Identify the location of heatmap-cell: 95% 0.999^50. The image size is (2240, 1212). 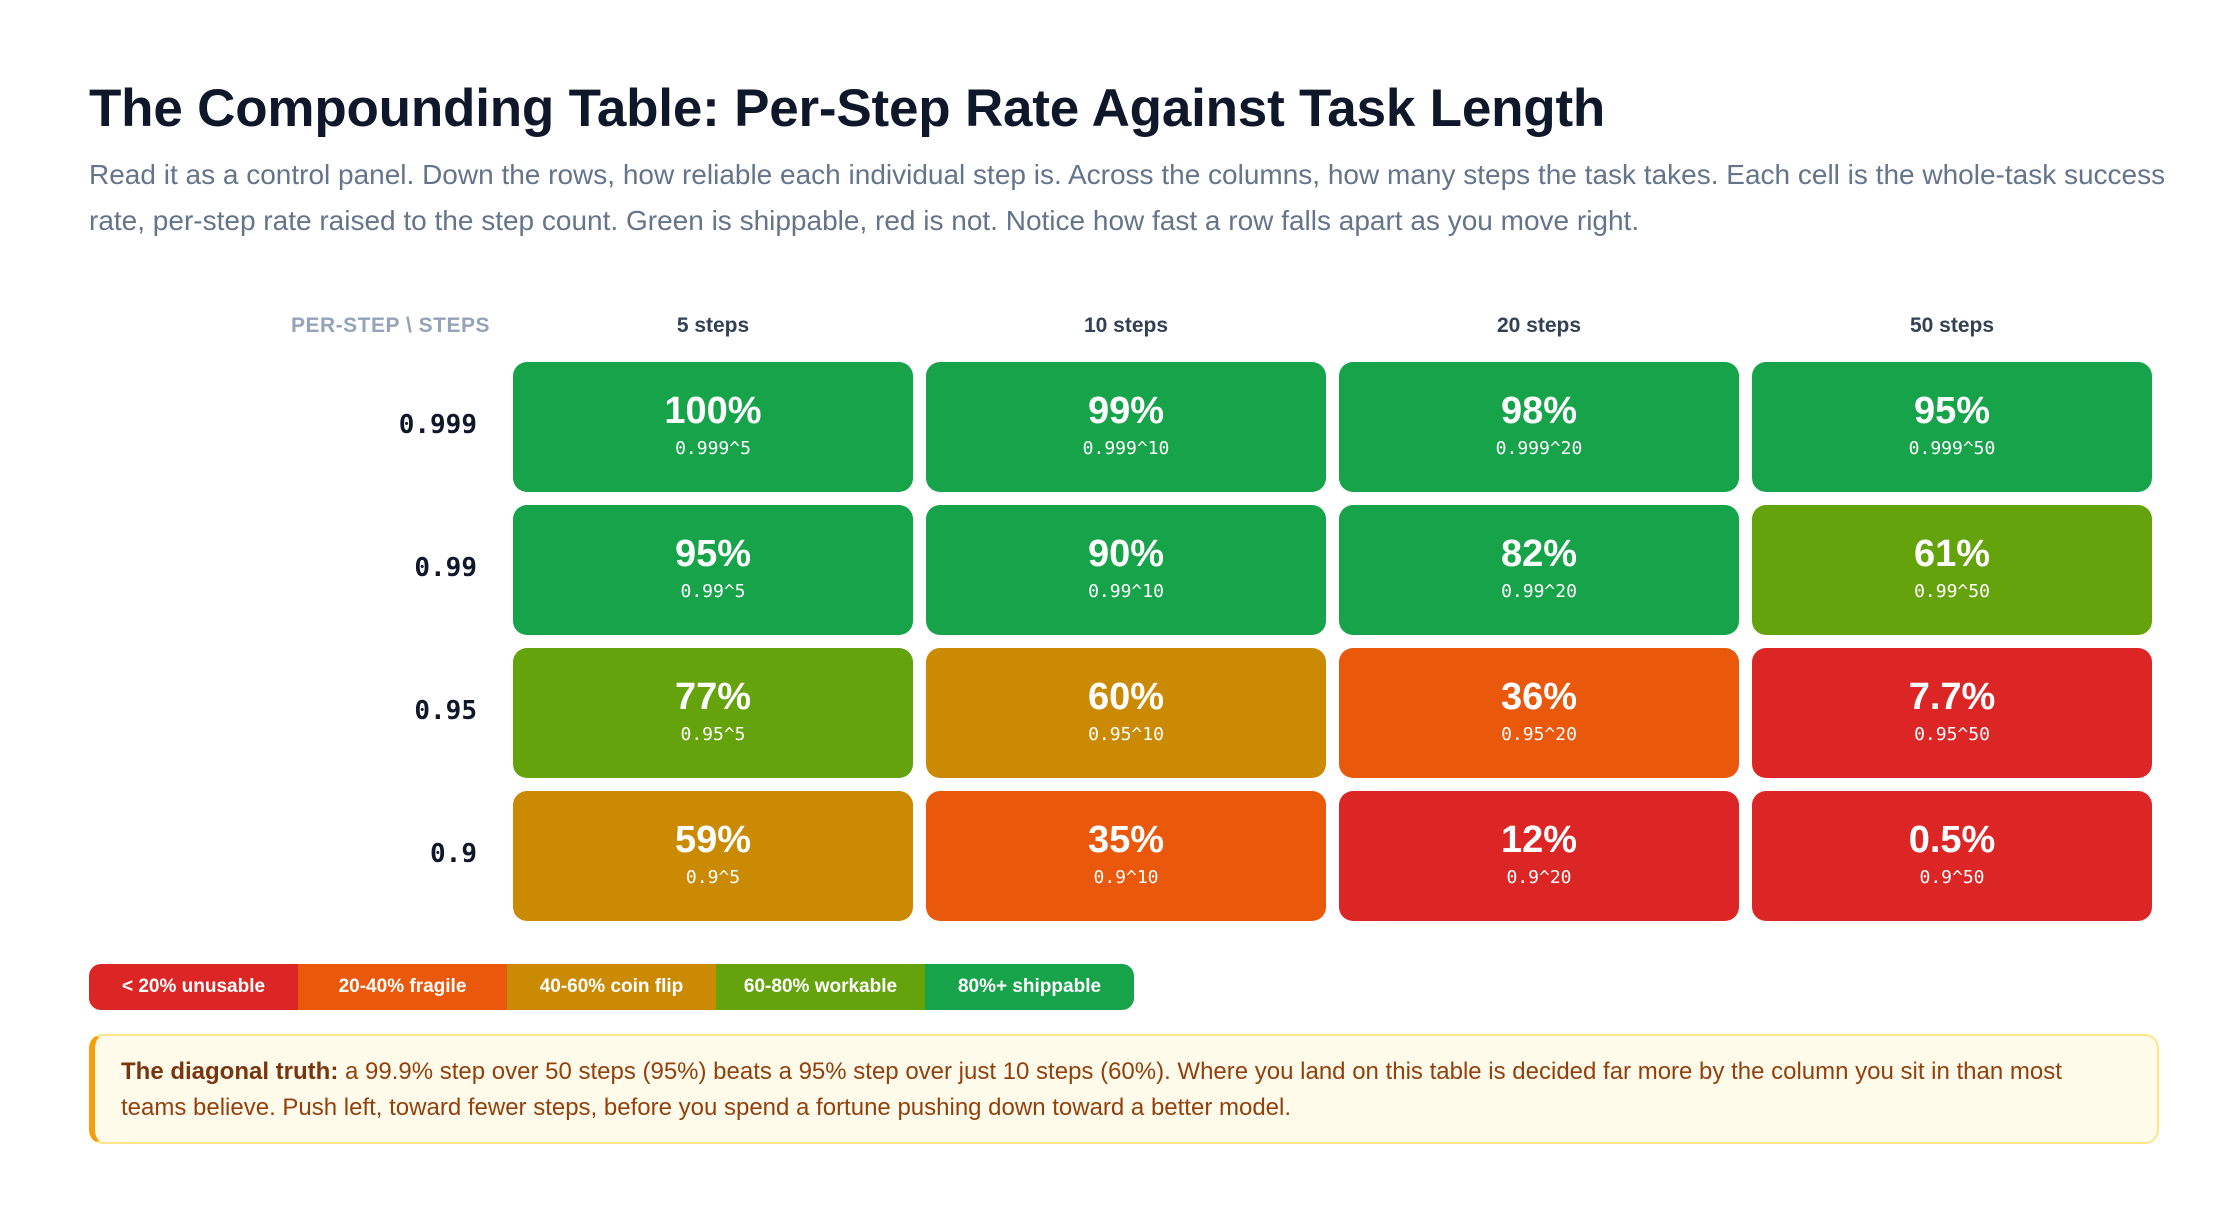
(1952, 427).